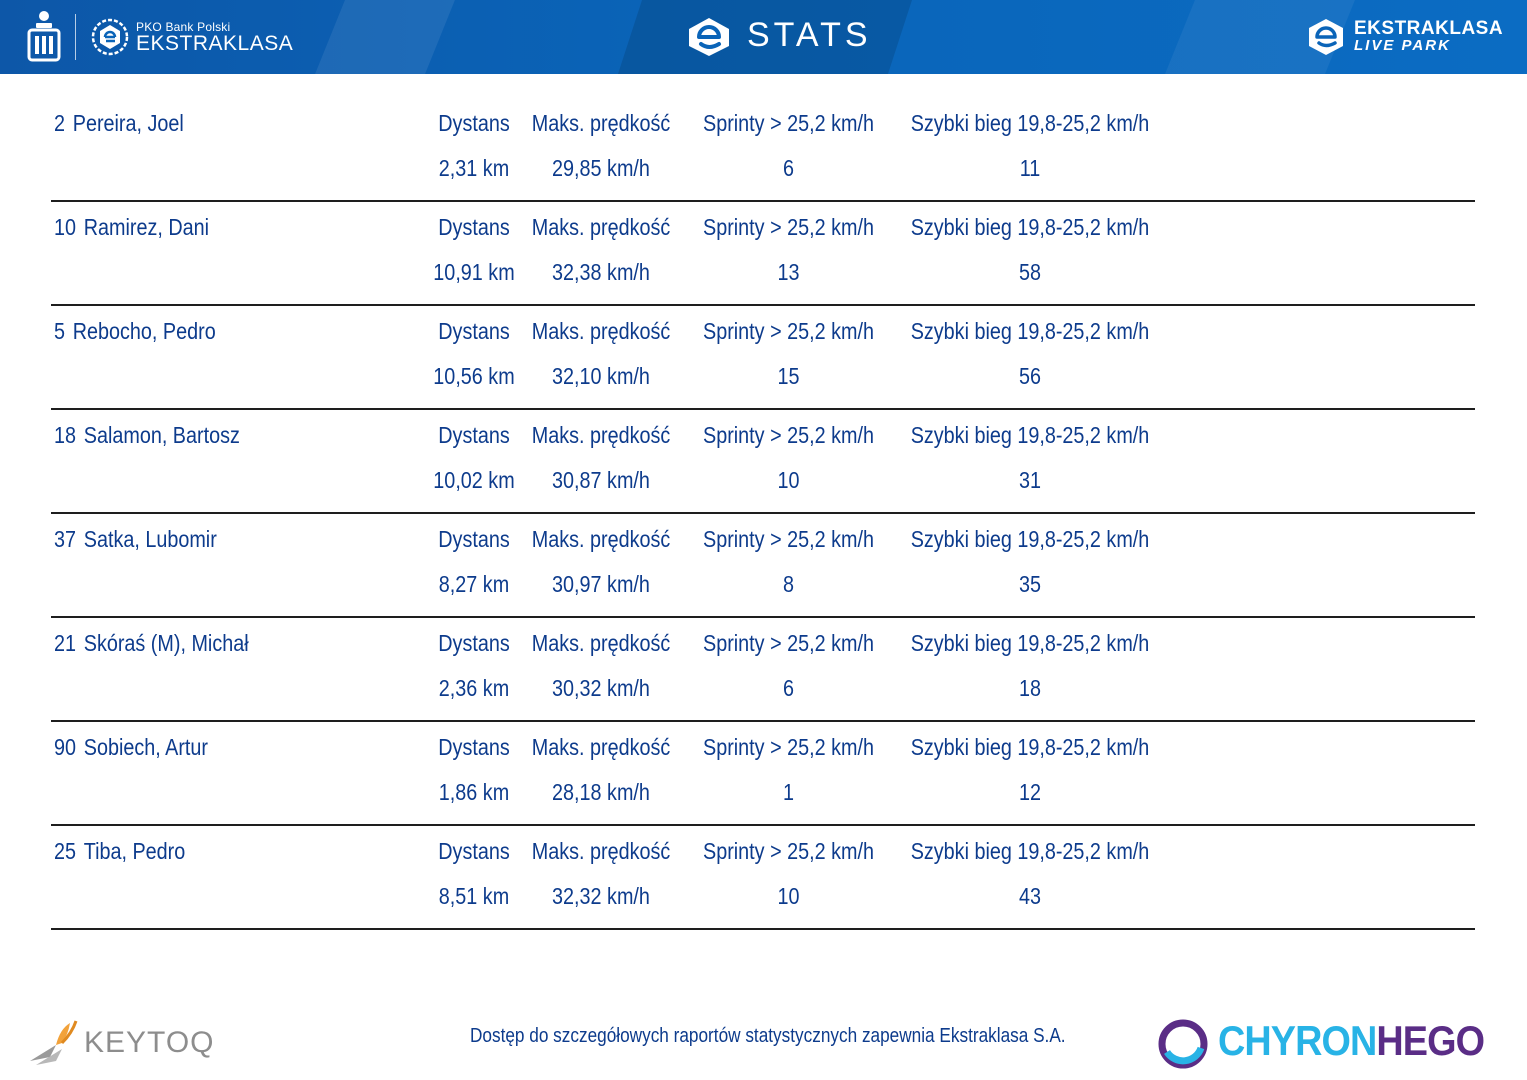 This screenshot has width=1527, height=1080. Describe the element at coordinates (474, 584) in the screenshot. I see `distance-value: 8,27 km` at that location.